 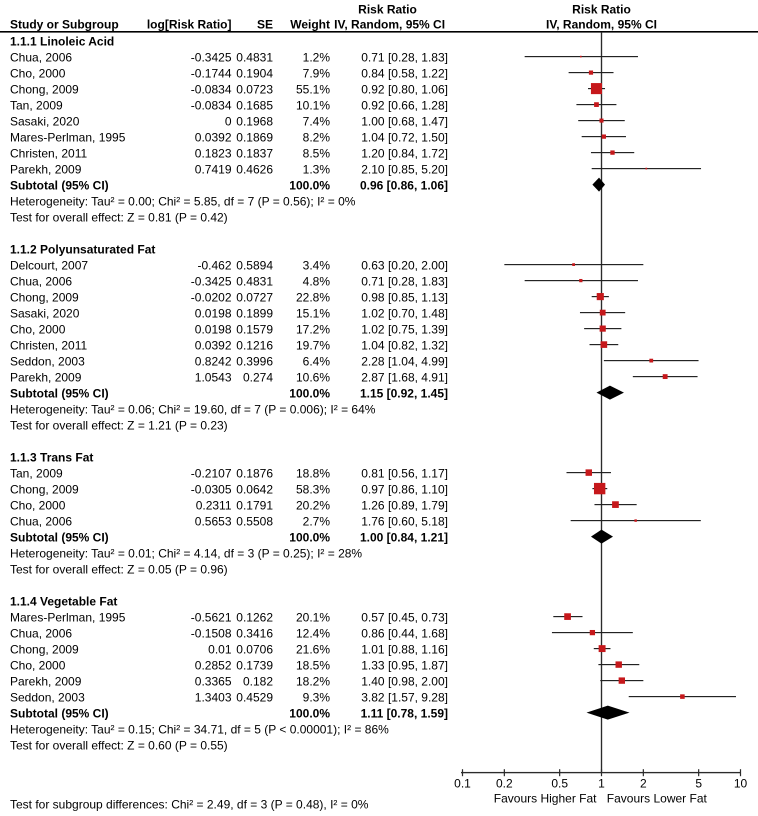 I want to click on svg-text: 2.87 [1.68, 4.91], so click(x=404, y=378).